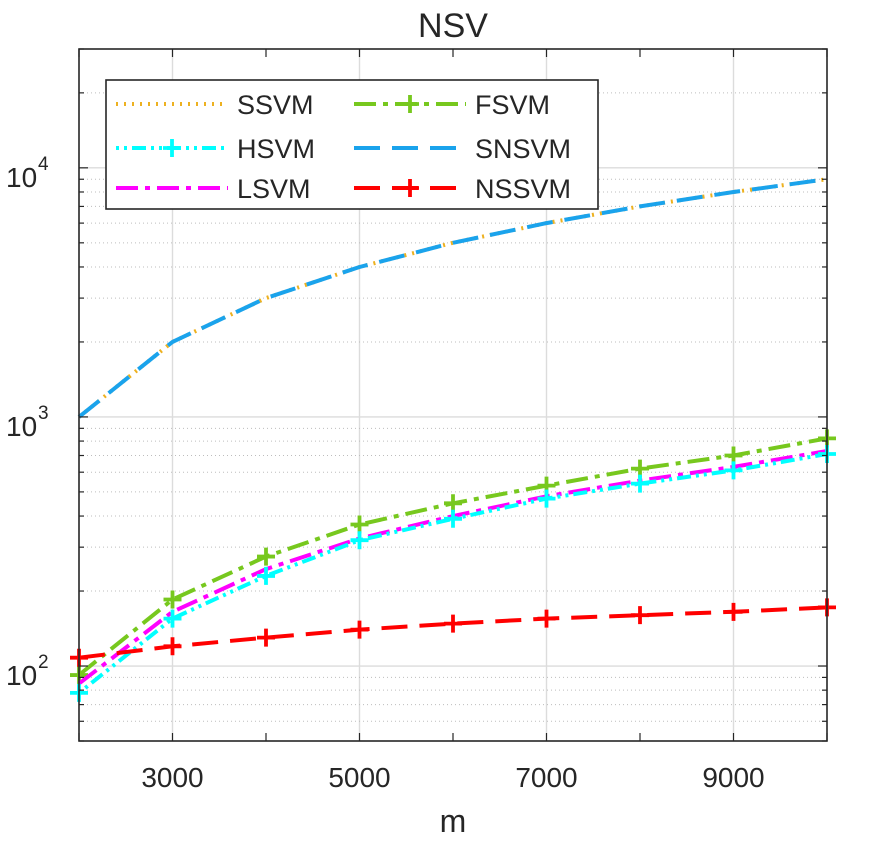 The height and width of the screenshot is (842, 872). Describe the element at coordinates (172, 777) in the screenshot. I see `x-tick-label: 3000` at that location.